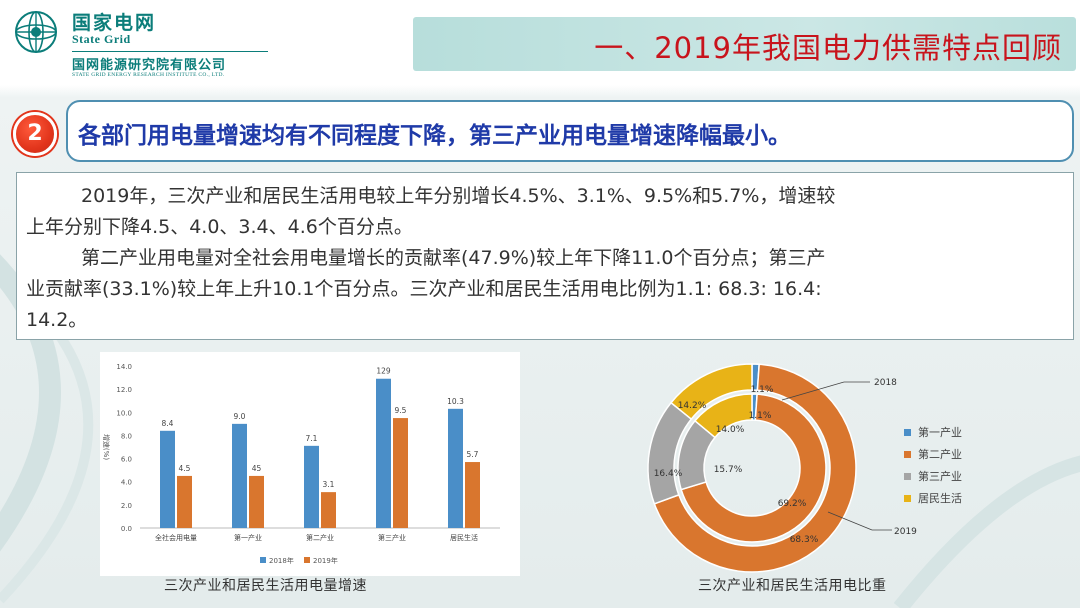 Image resolution: width=1080 pixels, height=608 pixels. What do you see at coordinates (730, 430) in the screenshot?
I see `slice-label: 14.0%` at bounding box center [730, 430].